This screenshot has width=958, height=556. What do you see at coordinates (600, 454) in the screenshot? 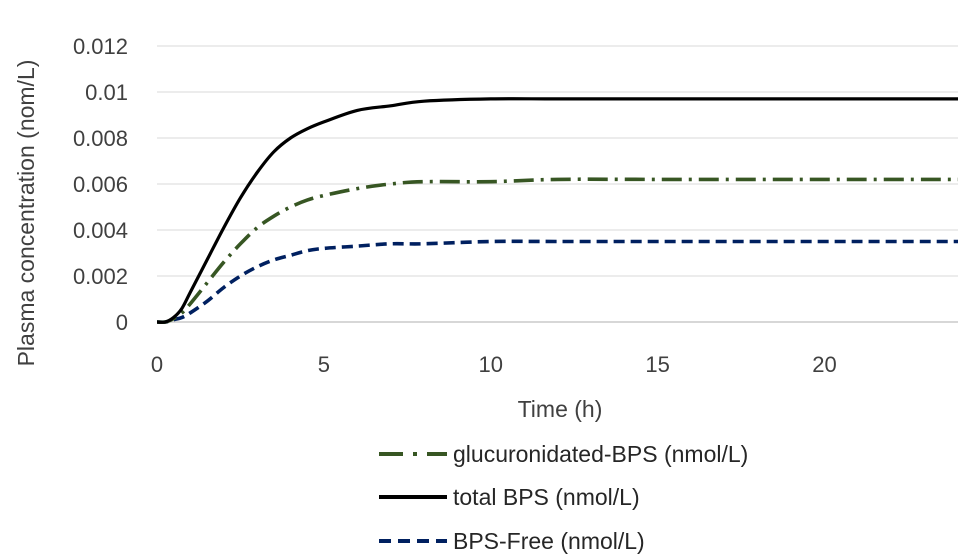
I see `legend-label-0: glucuronidated-BPS (nmol/L)` at bounding box center [600, 454].